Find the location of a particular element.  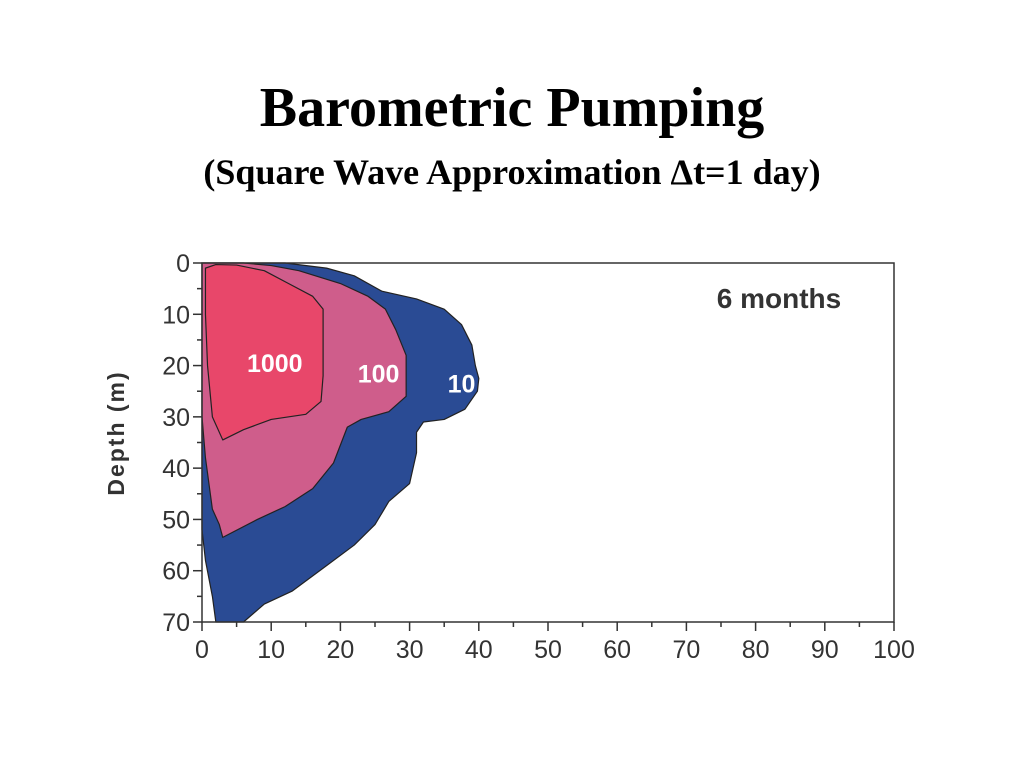

y-tick-label: 10 is located at coordinates (176, 315).